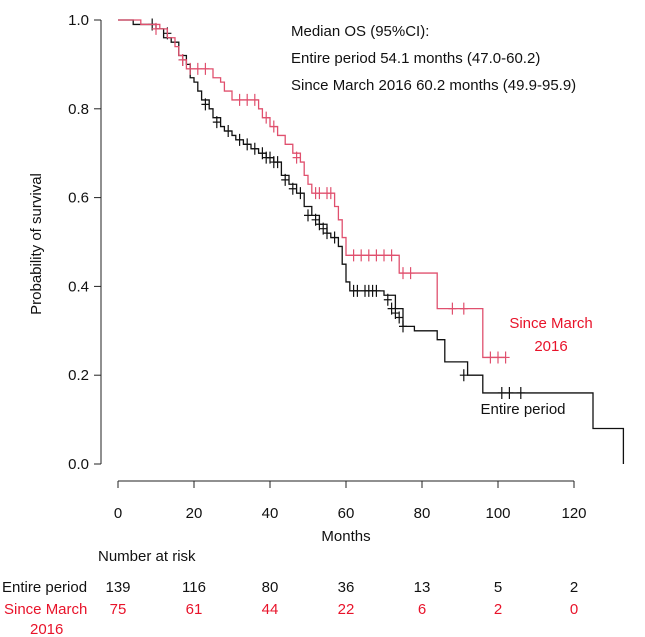 This screenshot has width=645, height=637. Describe the element at coordinates (78, 20) in the screenshot. I see `y-tick-label: 1.0` at that location.